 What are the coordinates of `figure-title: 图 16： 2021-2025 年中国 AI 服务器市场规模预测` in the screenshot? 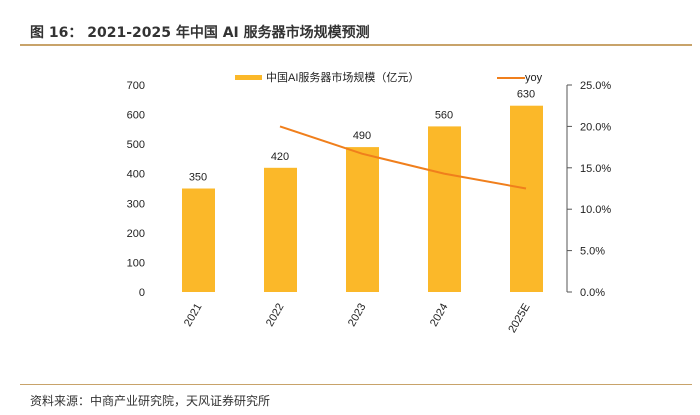 It's located at (200, 33).